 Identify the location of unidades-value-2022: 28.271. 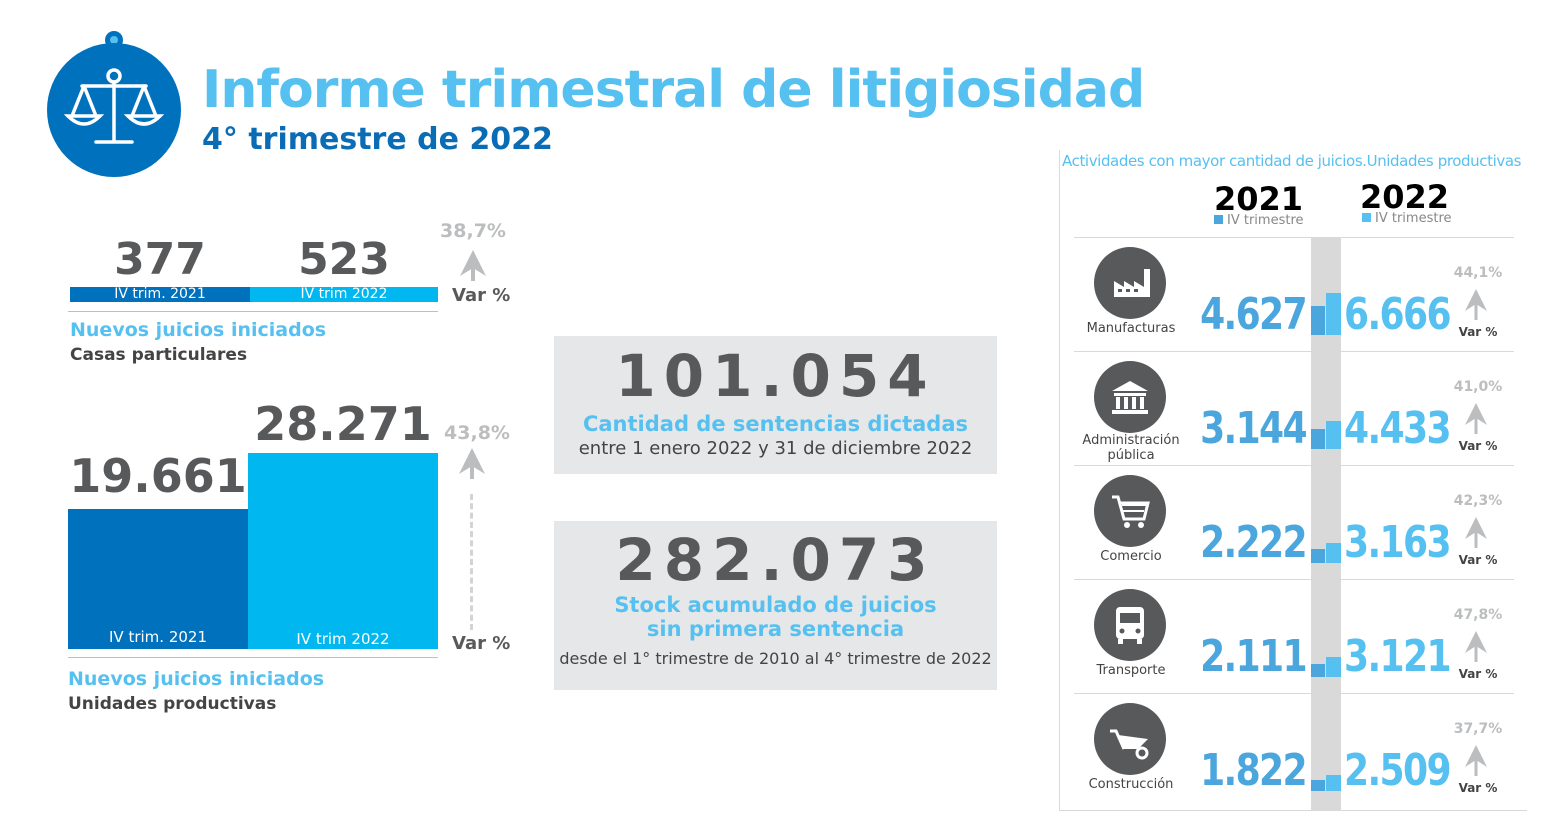
(343, 424).